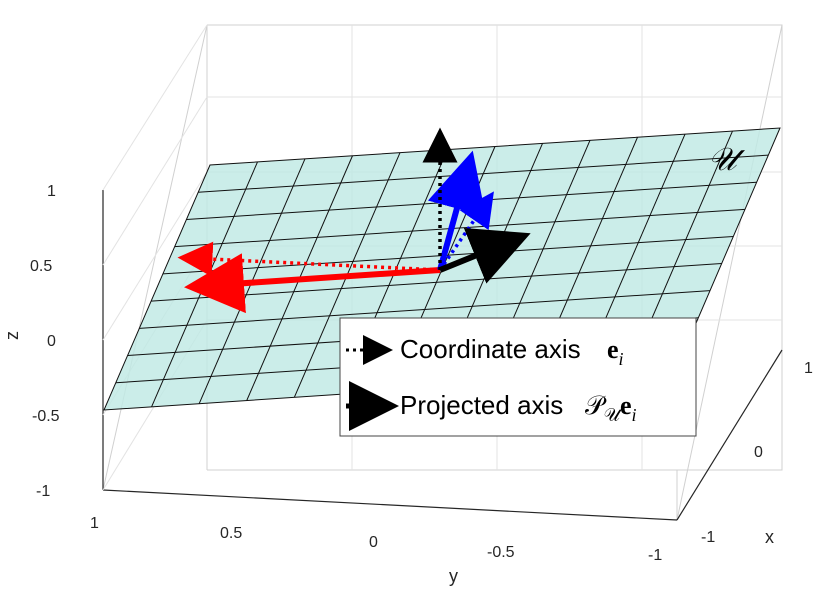 The image size is (824, 606). I want to click on legend-text-2: Projected axis, so click(481, 405).